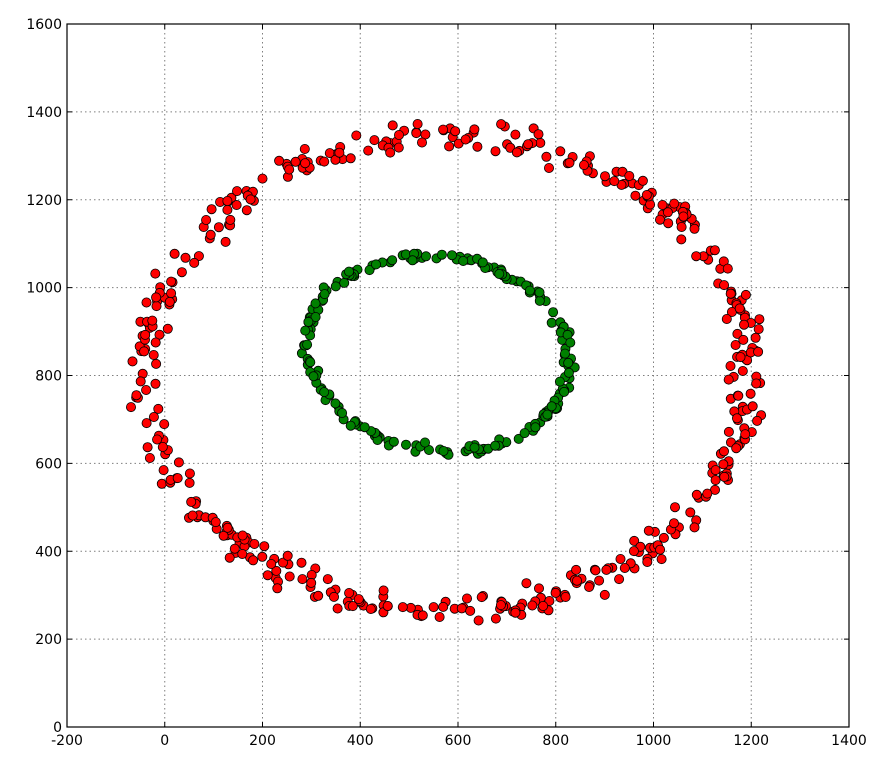 This screenshot has width=882, height=760. I want to click on x-tick-labels: -200 0 200 400 600 800 1000 1200 1400, so click(459, 741).